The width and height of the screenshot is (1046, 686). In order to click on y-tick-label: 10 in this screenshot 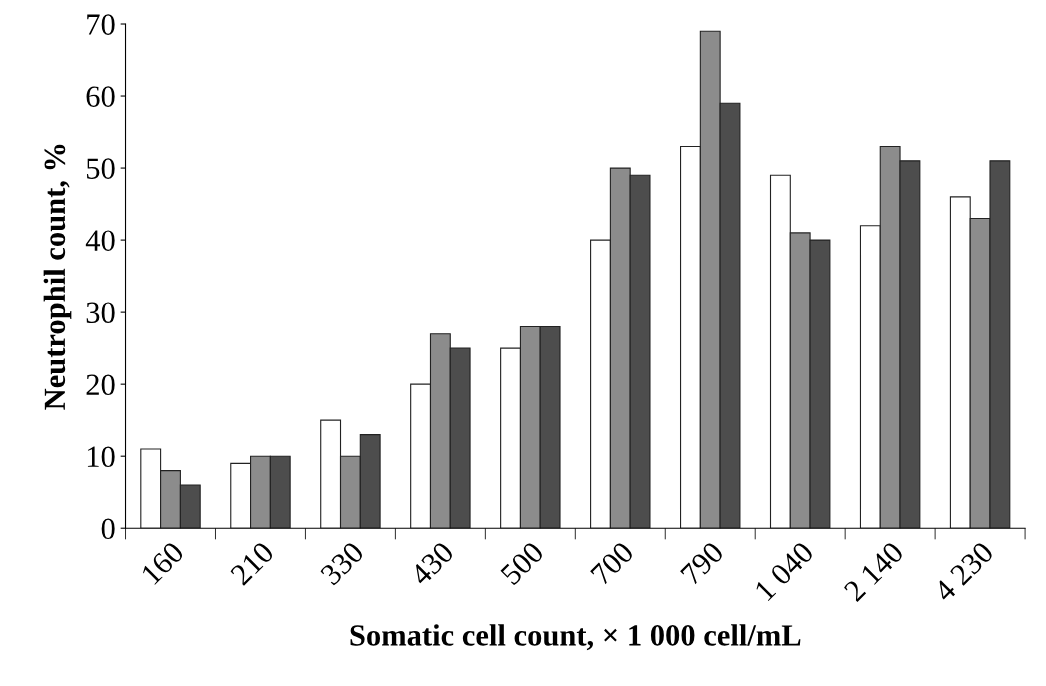, I will do `click(101, 457)`.